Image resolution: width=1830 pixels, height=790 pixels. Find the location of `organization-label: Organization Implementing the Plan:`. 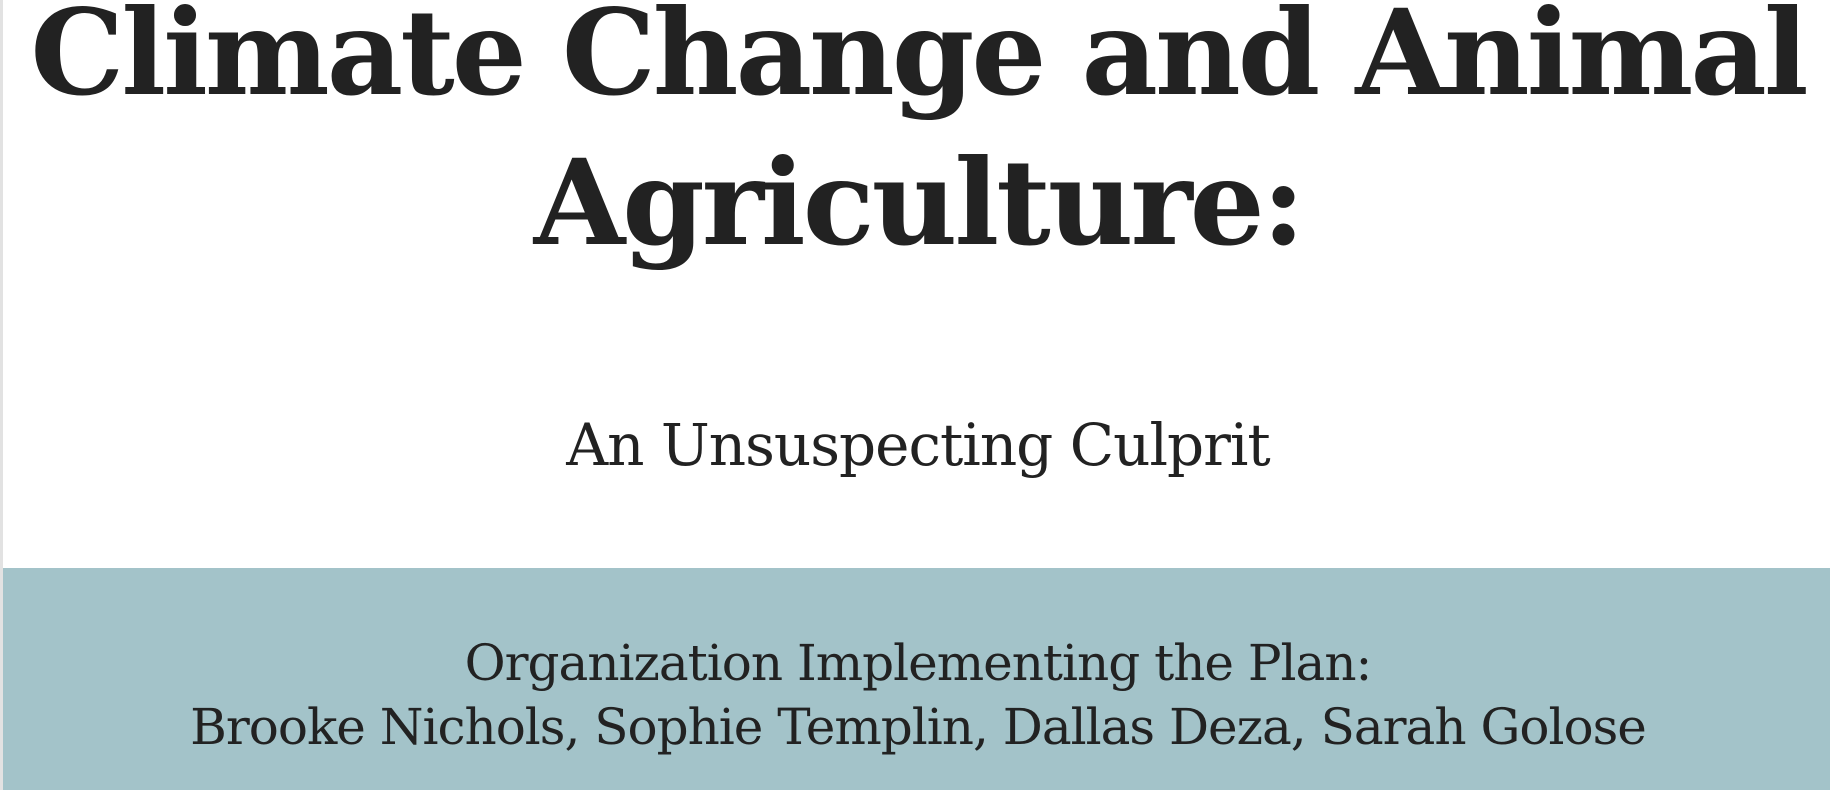

organization-label: Organization Implementing the Plan: is located at coordinates (918, 663).